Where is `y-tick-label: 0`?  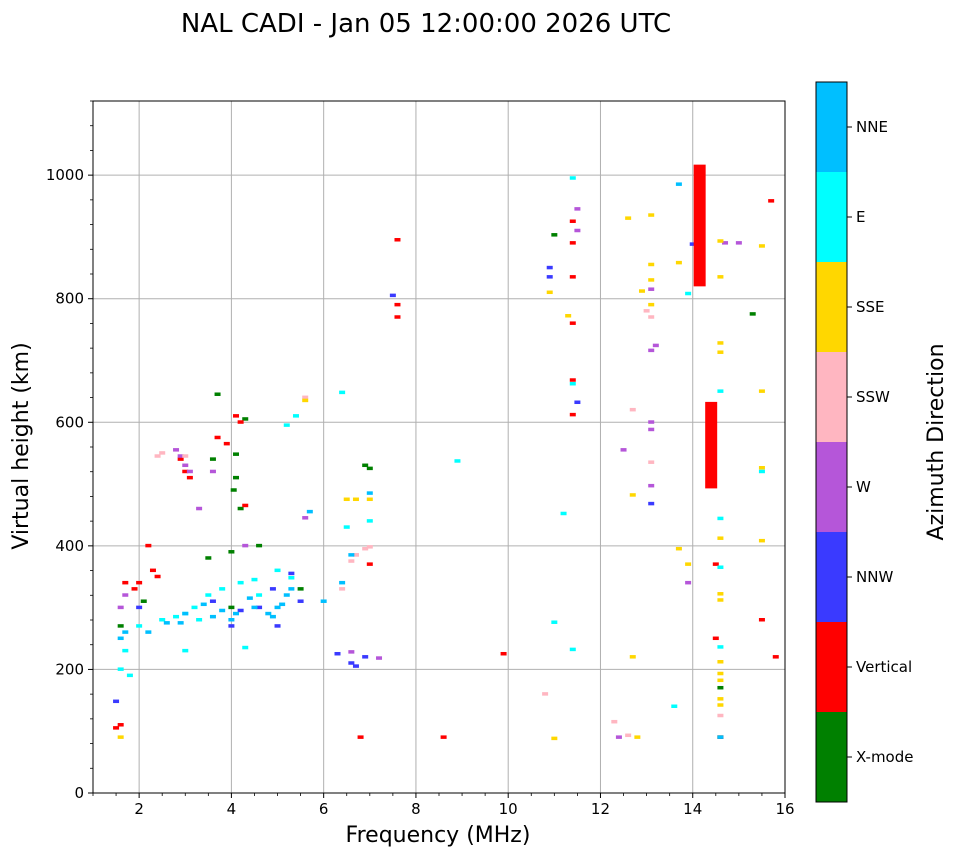 y-tick-label: 0 is located at coordinates (79, 793).